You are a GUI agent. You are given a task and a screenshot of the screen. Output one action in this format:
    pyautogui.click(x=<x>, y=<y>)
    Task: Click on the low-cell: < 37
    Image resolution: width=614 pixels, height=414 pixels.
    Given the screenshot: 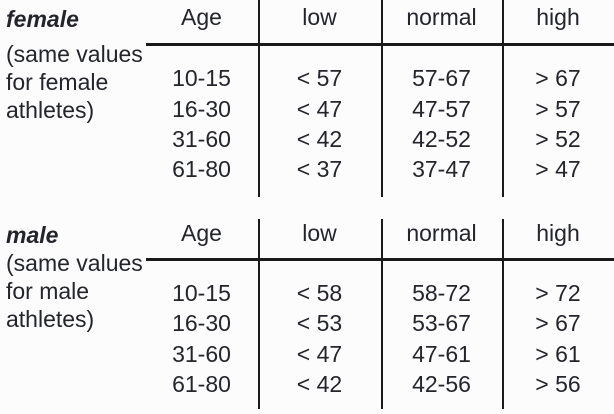 What is the action you would take?
    pyautogui.click(x=319, y=169)
    